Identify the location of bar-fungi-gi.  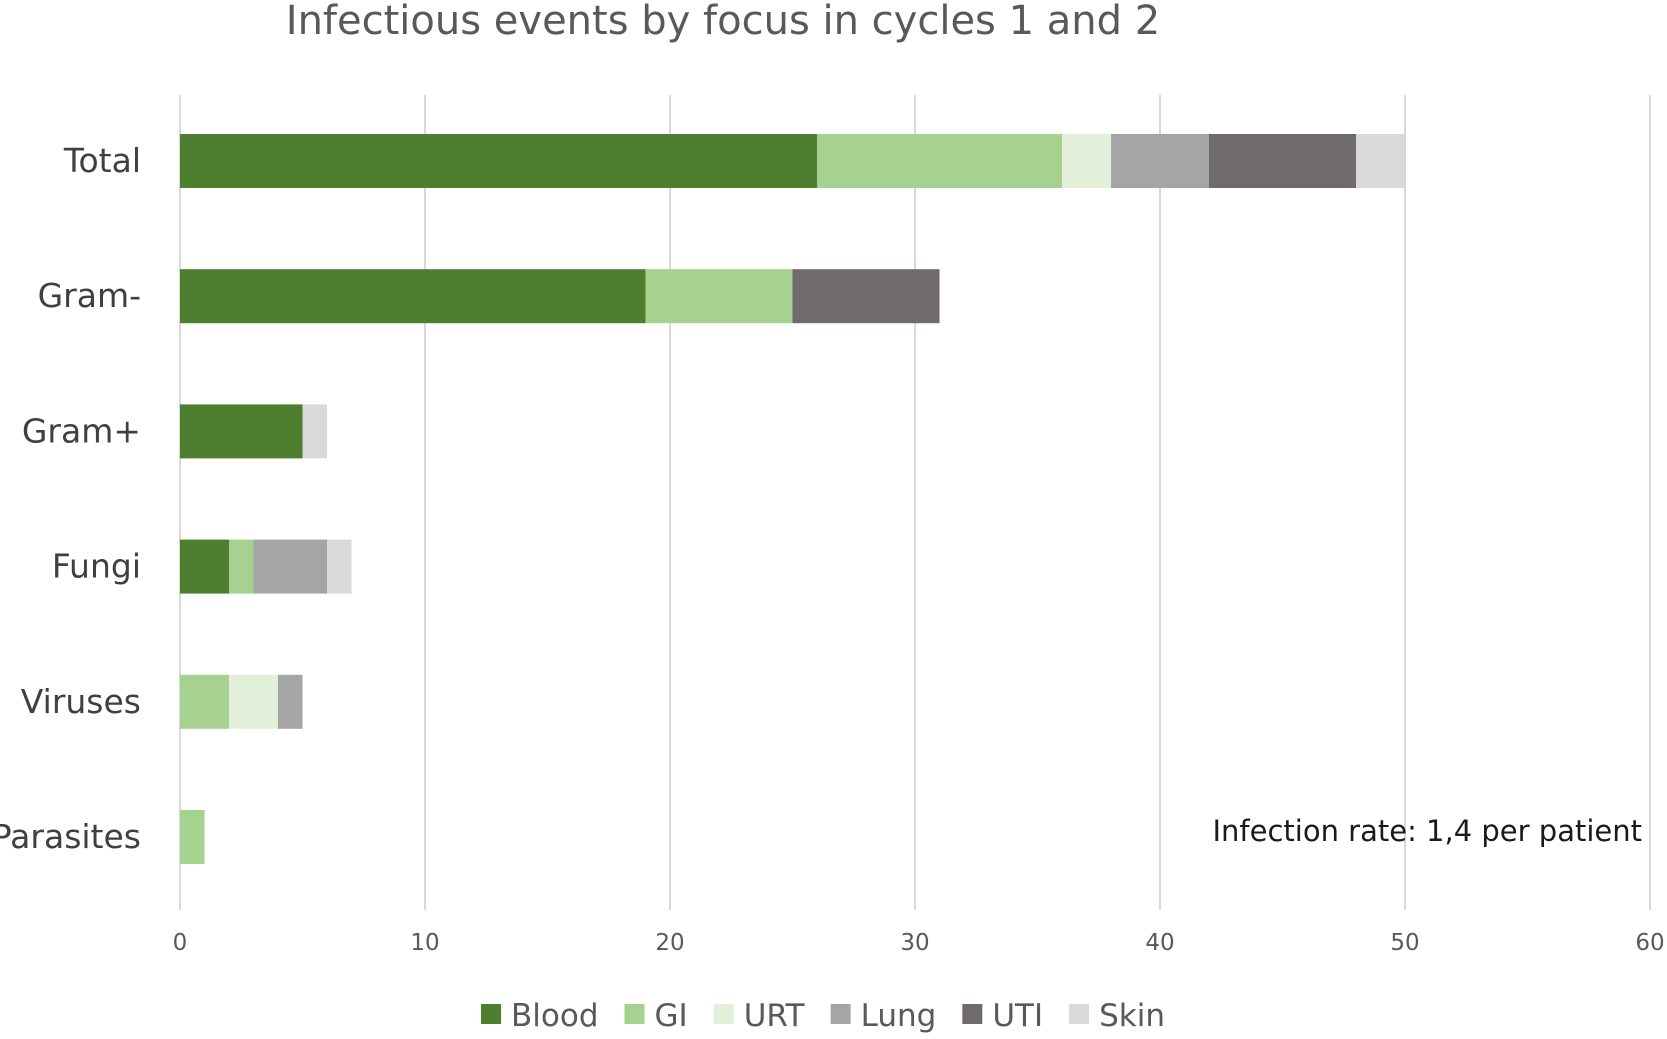
(241, 566).